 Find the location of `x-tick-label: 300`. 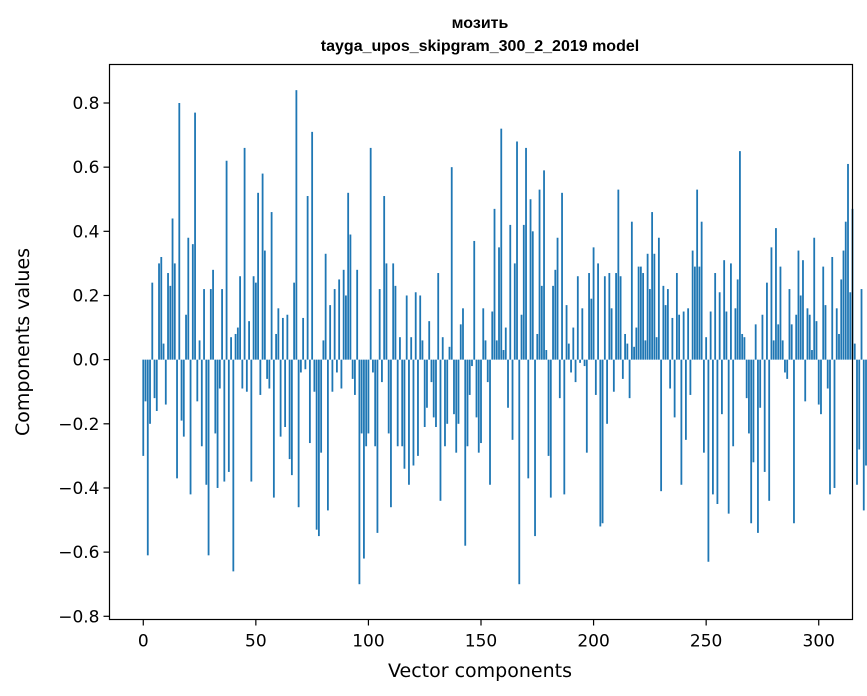

x-tick-label: 300 is located at coordinates (819, 642).